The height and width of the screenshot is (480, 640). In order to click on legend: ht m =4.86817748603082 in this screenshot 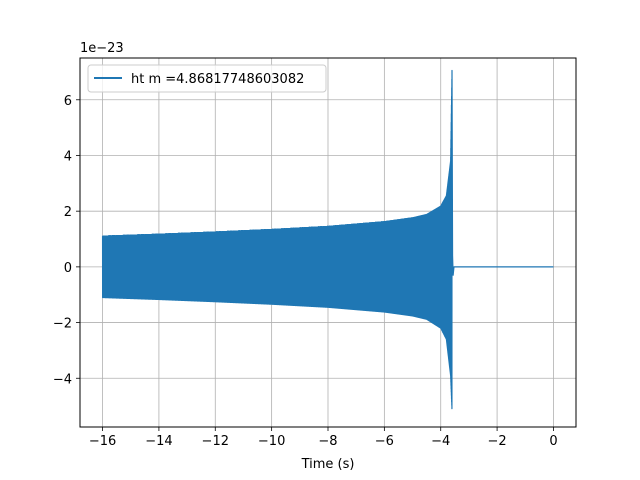, I will do `click(207, 78)`.